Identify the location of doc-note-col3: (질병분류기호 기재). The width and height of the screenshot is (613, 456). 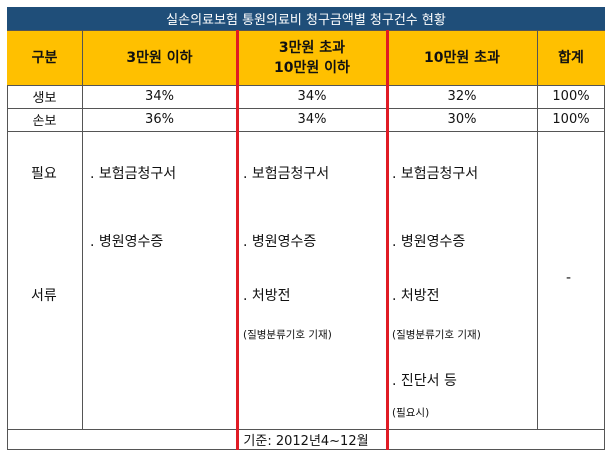
(436, 335).